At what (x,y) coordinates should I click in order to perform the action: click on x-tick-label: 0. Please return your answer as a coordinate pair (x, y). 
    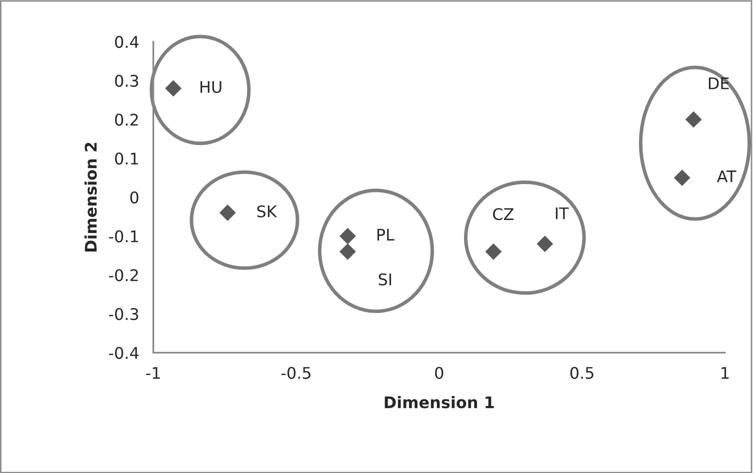
    Looking at the image, I should click on (439, 372).